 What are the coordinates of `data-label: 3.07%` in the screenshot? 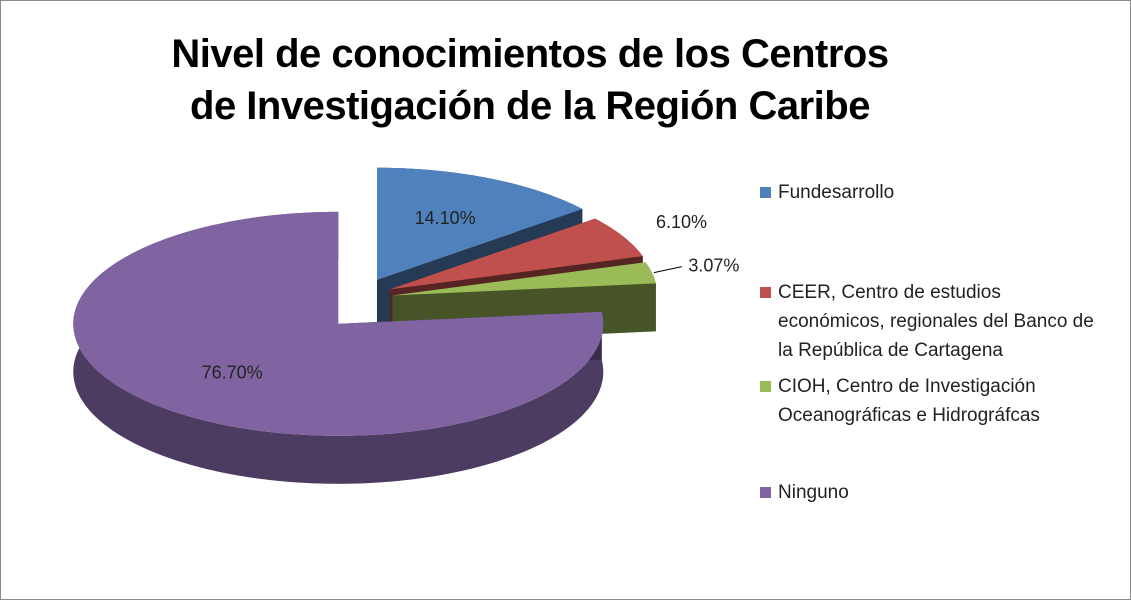 It's located at (713, 265).